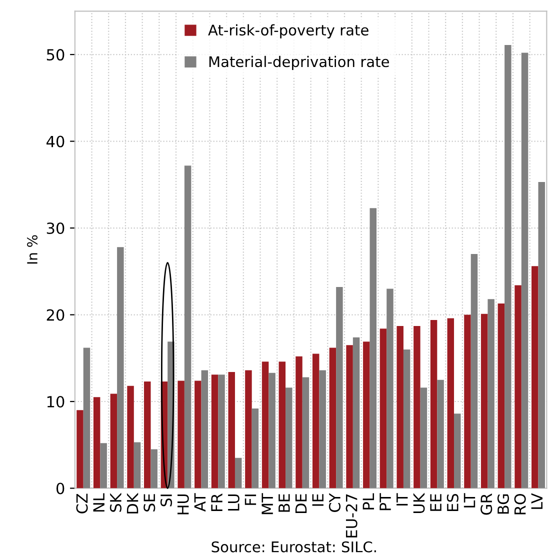  What do you see at coordinates (402, 499) in the screenshot?
I see `x-tick-label: IT` at bounding box center [402, 499].